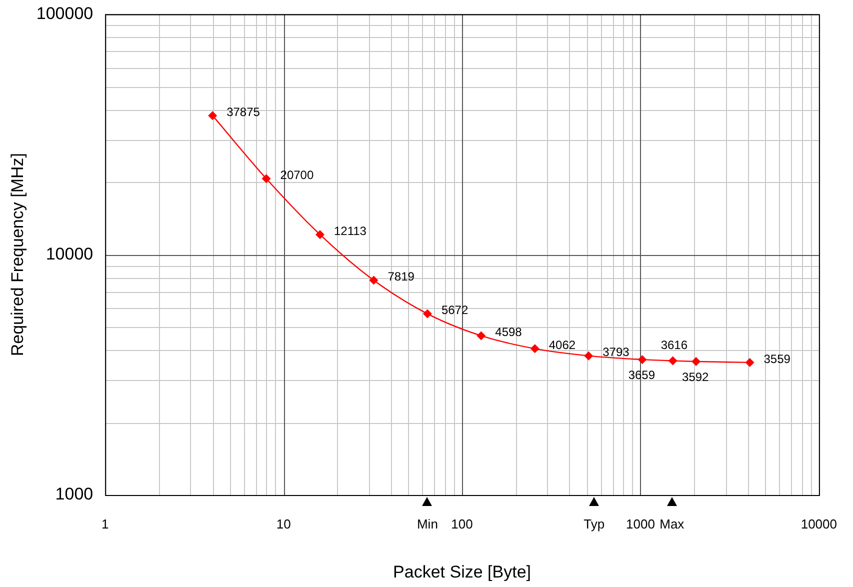 Image resolution: width=853 pixels, height=587 pixels. I want to click on data-label: 7819, so click(401, 277).